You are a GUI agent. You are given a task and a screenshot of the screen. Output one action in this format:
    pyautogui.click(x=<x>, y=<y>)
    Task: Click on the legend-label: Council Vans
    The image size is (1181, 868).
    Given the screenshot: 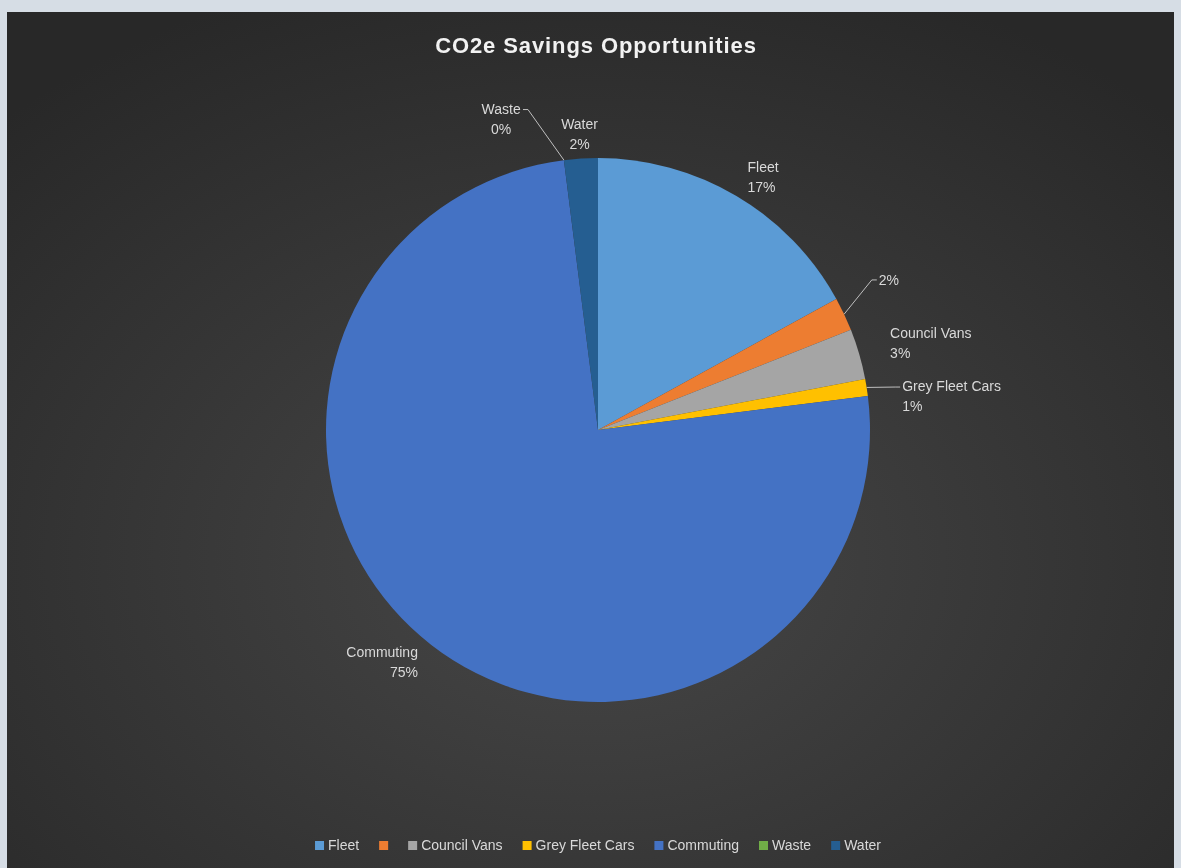 What is the action you would take?
    pyautogui.click(x=462, y=845)
    